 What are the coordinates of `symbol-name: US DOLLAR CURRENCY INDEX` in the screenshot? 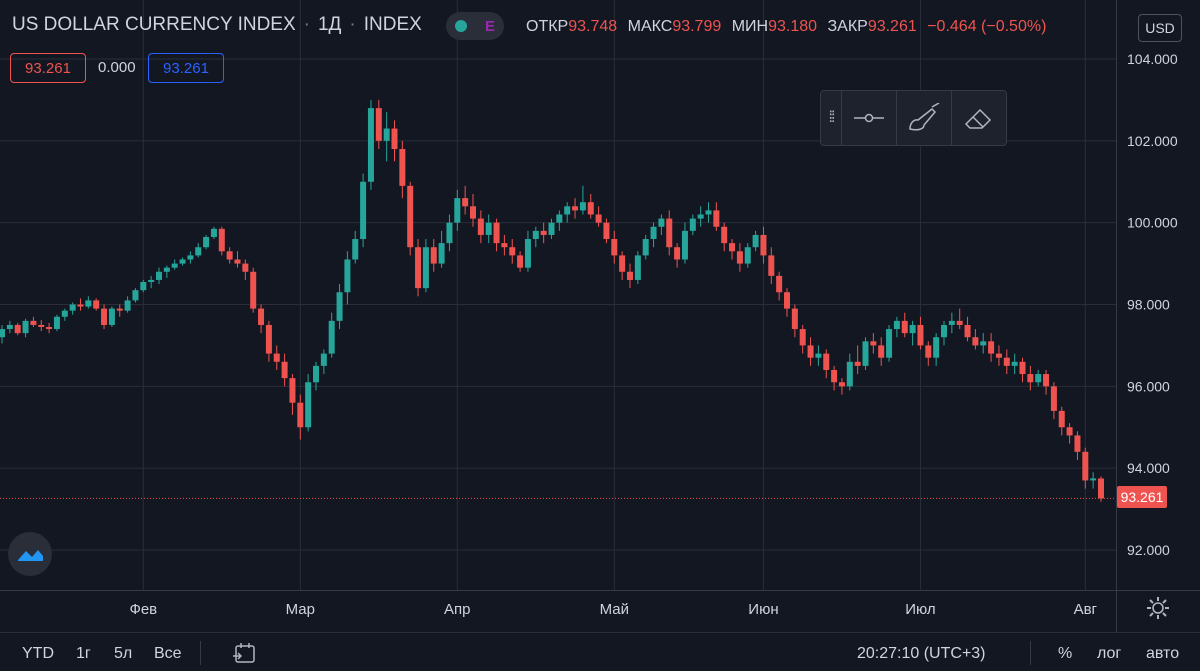 It's located at (154, 24).